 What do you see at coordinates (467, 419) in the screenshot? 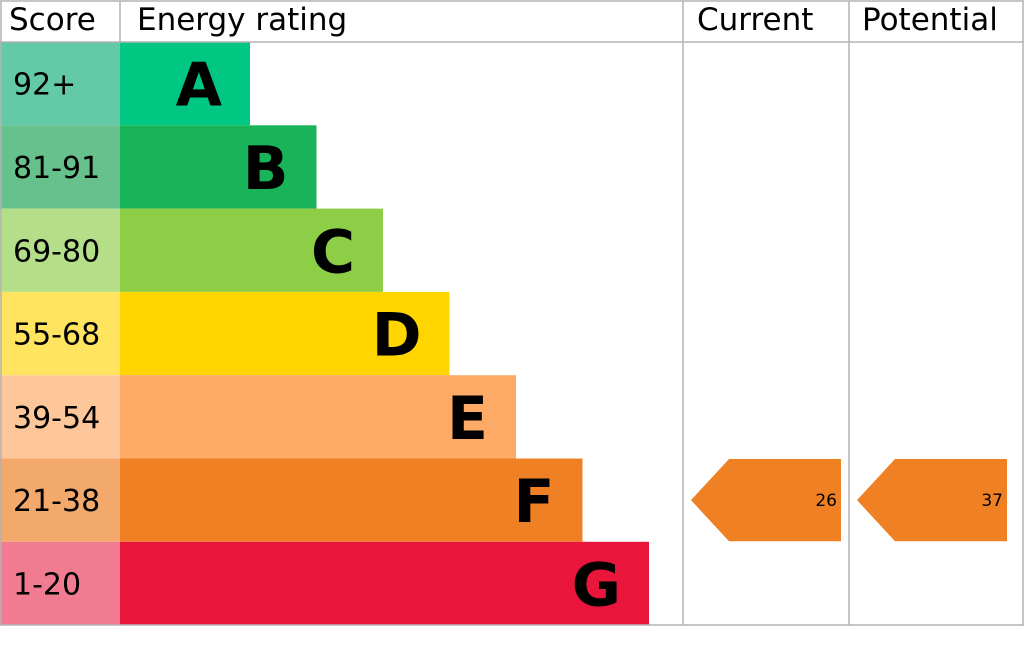
I see `band-letter-e: E` at bounding box center [467, 419].